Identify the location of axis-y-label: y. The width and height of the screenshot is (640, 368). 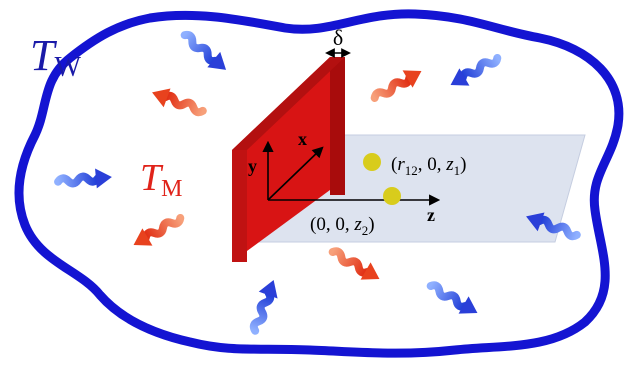
(252, 166).